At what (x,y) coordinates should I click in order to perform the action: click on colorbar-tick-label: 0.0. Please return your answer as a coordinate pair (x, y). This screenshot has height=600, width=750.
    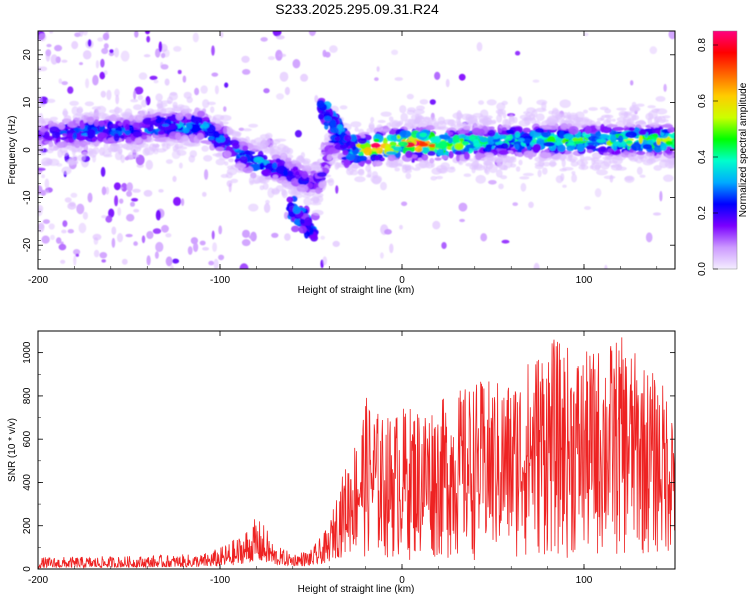
    Looking at the image, I should click on (702, 269).